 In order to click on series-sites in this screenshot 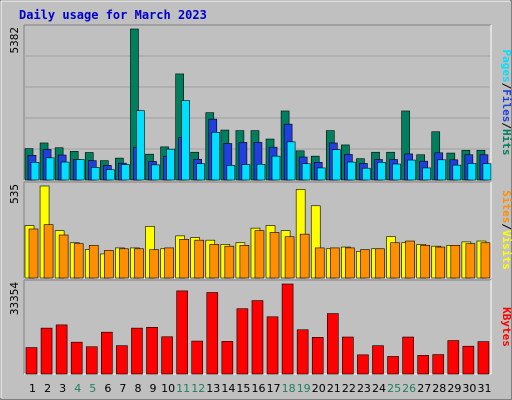, I will do `click(259, 251)`.